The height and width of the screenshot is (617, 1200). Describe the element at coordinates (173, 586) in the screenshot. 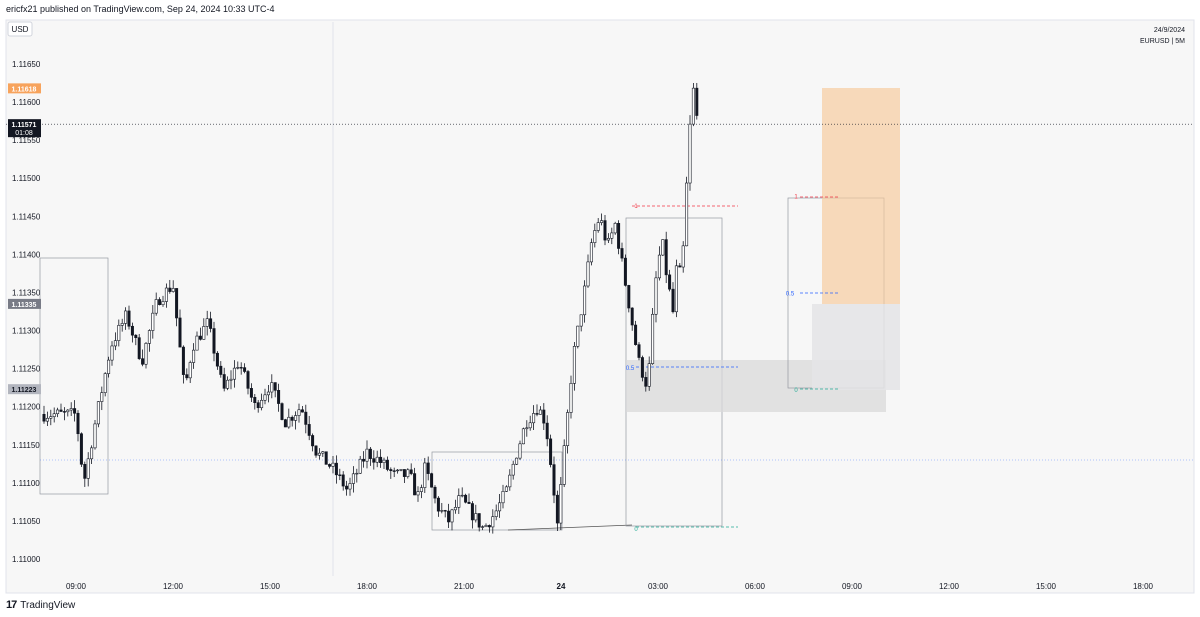

I see `x-tick-label: 12:00` at that location.